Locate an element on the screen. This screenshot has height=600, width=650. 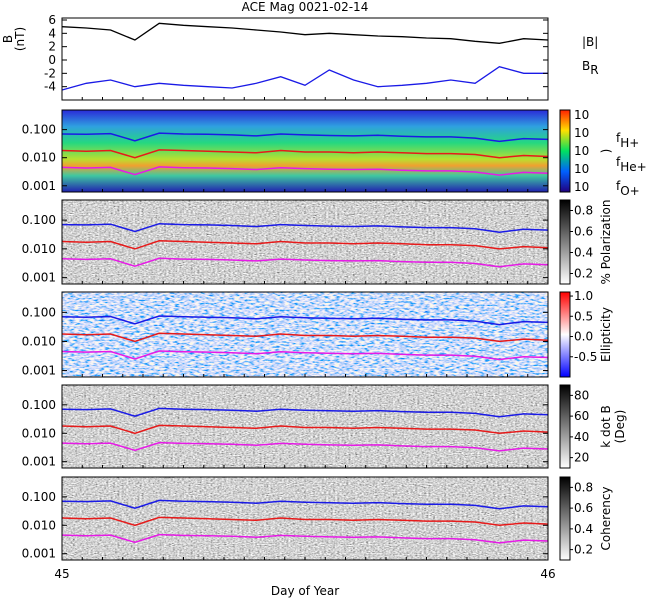
colorbar-tick-label: 60 is located at coordinates (581, 416).